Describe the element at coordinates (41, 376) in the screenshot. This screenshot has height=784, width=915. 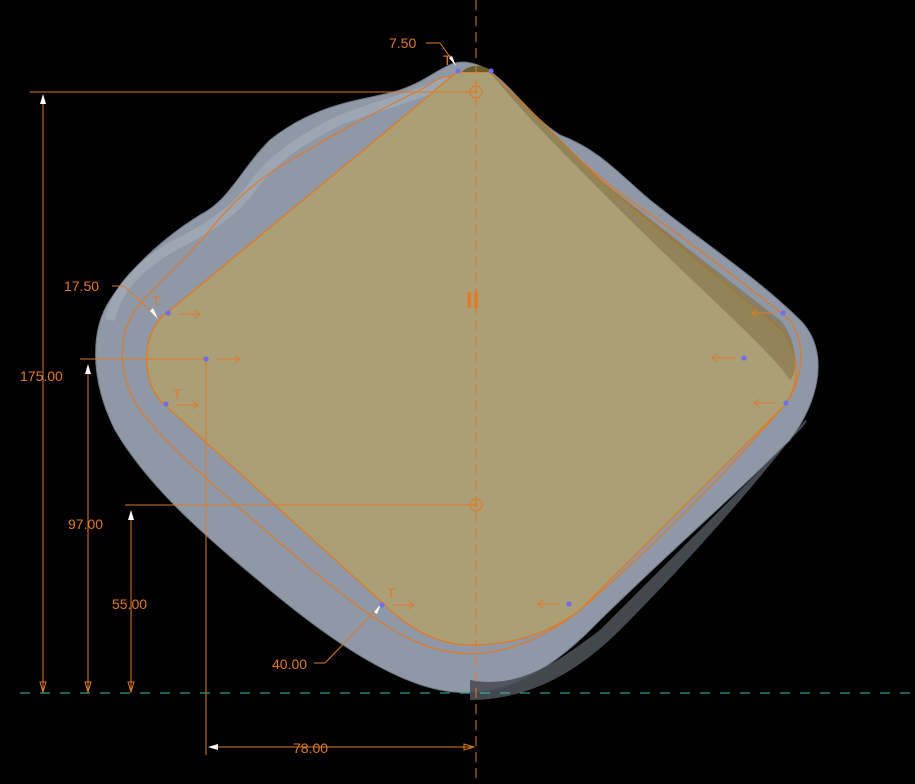
I see `dimension-label-overall-height: 175.00` at that location.